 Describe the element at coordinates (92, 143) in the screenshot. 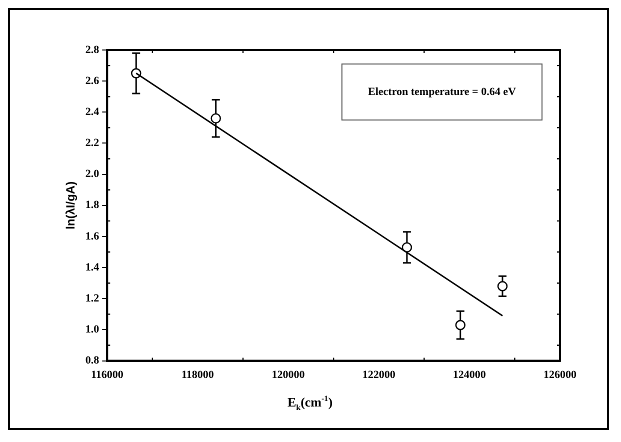

I see `y-tick-label: 2.2` at that location.